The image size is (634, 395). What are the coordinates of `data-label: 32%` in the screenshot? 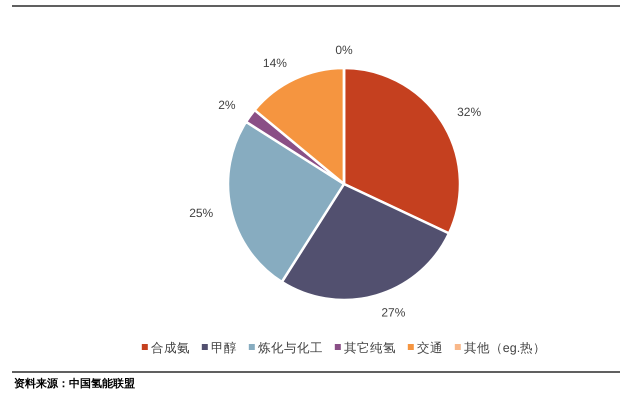 It's located at (469, 112).